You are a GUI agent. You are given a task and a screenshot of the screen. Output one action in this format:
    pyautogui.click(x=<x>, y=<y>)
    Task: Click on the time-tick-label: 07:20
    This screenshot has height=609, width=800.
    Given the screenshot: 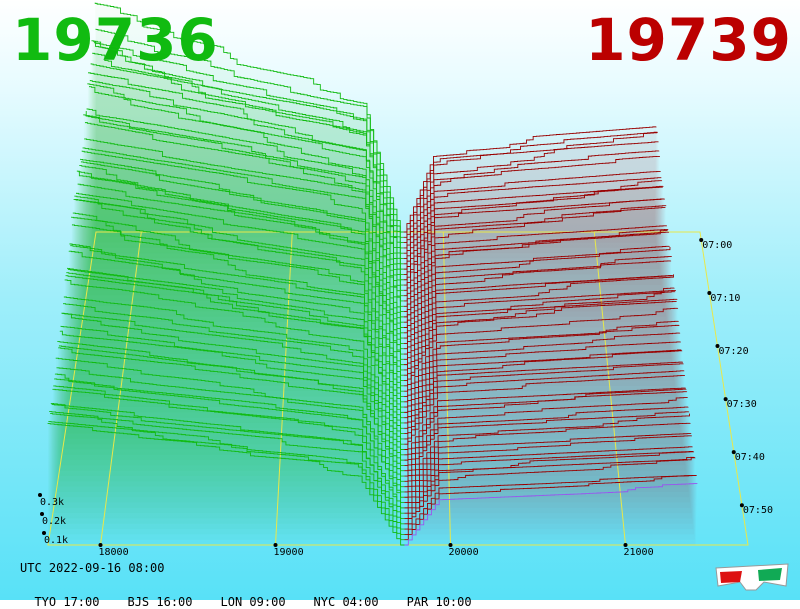 What is the action you would take?
    pyautogui.click(x=733, y=351)
    